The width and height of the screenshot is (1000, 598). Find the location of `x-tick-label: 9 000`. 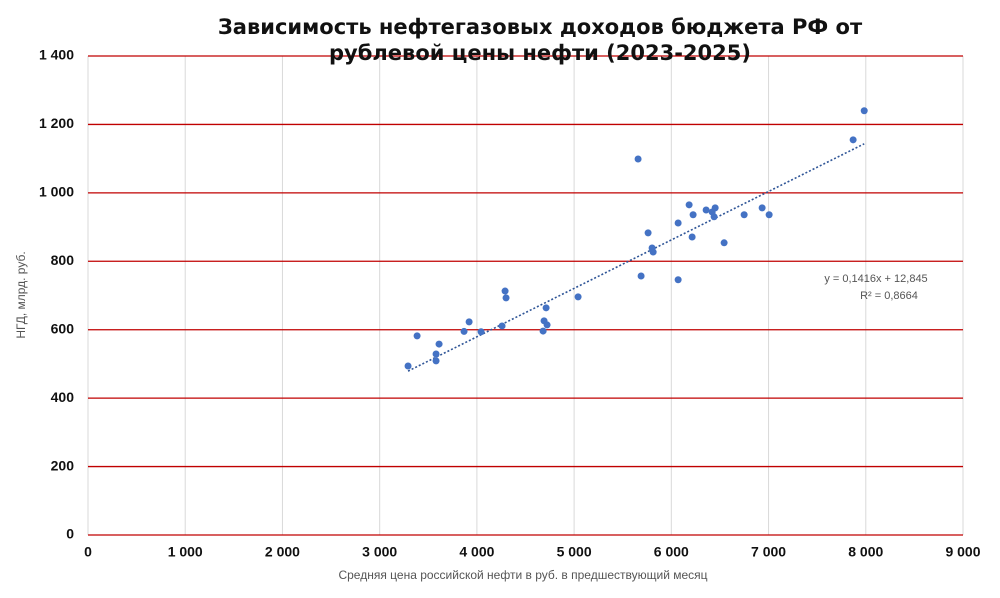

x-tick-label: 9 000 is located at coordinates (962, 552).